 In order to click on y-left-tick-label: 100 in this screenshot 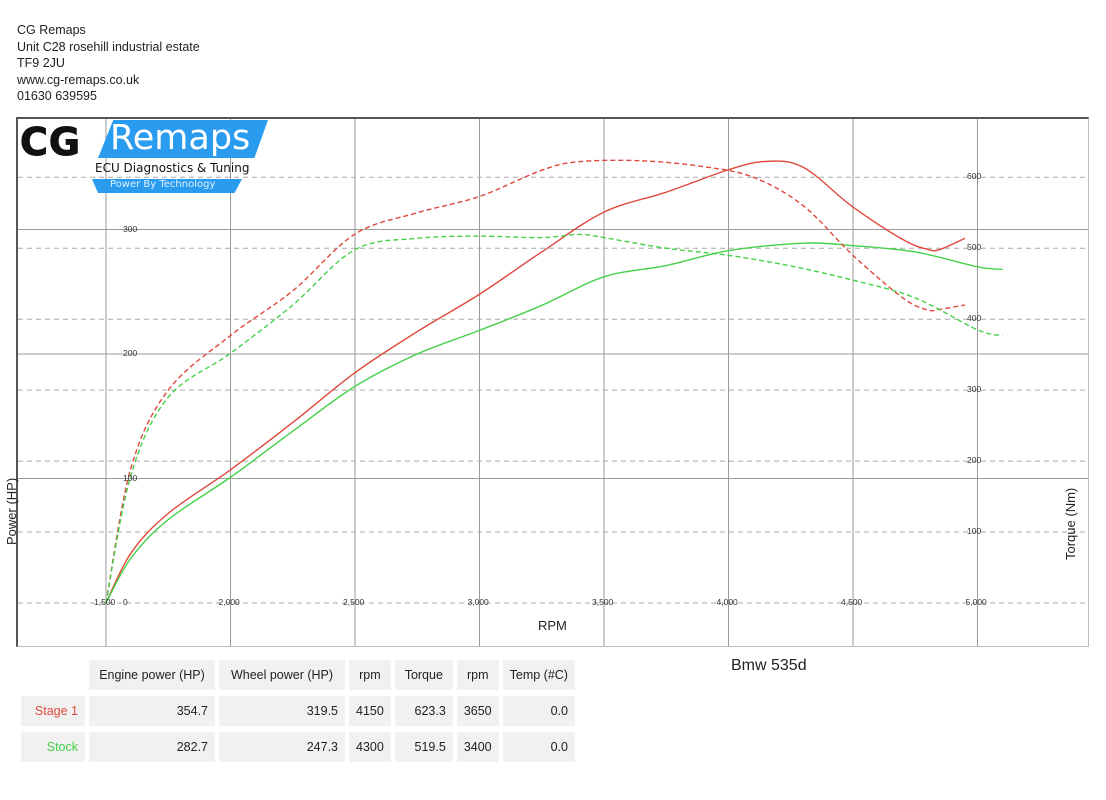, I will do `click(130, 477)`.